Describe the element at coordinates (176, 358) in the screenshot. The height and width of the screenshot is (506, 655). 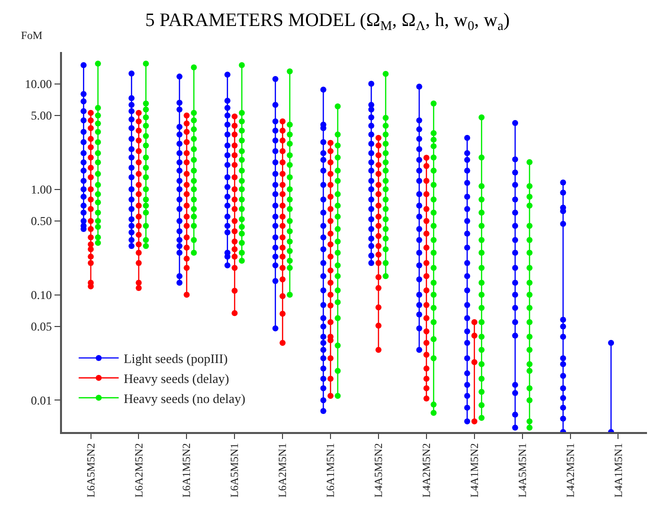
I see `legend-label: Light seeds (popIII)` at that location.